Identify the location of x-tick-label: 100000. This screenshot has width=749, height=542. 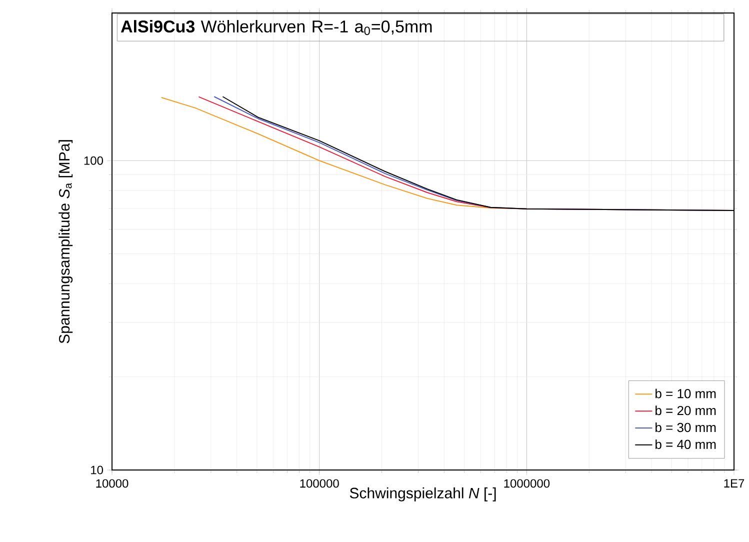
(319, 483).